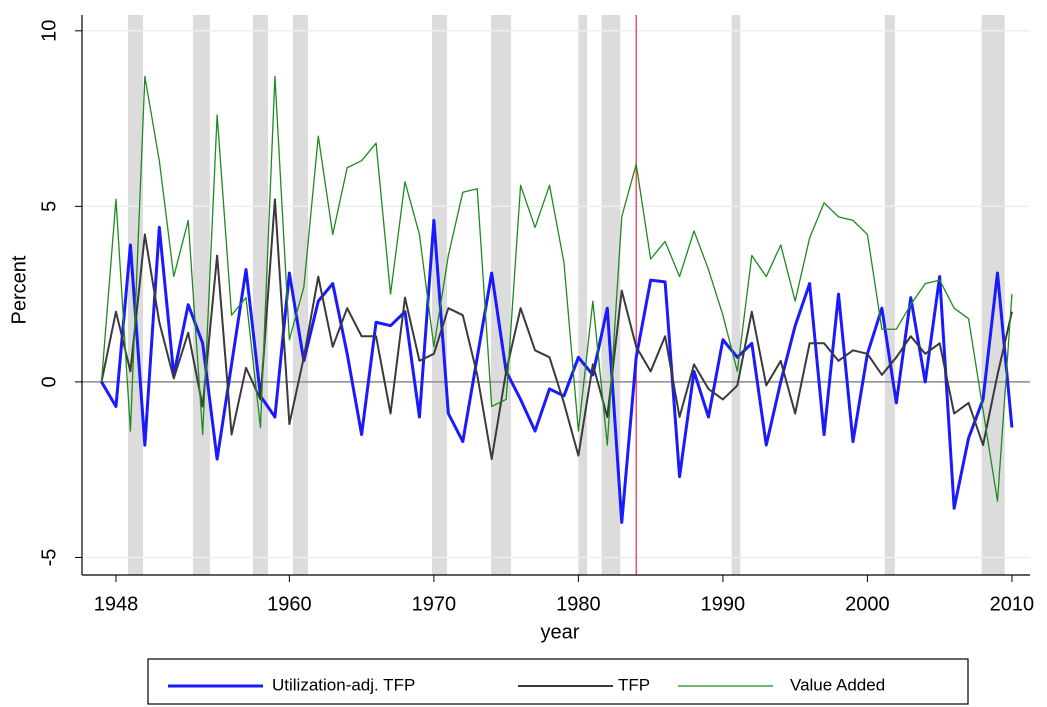  Describe the element at coordinates (634, 684) in the screenshot. I see `legend-label: TFP` at that location.